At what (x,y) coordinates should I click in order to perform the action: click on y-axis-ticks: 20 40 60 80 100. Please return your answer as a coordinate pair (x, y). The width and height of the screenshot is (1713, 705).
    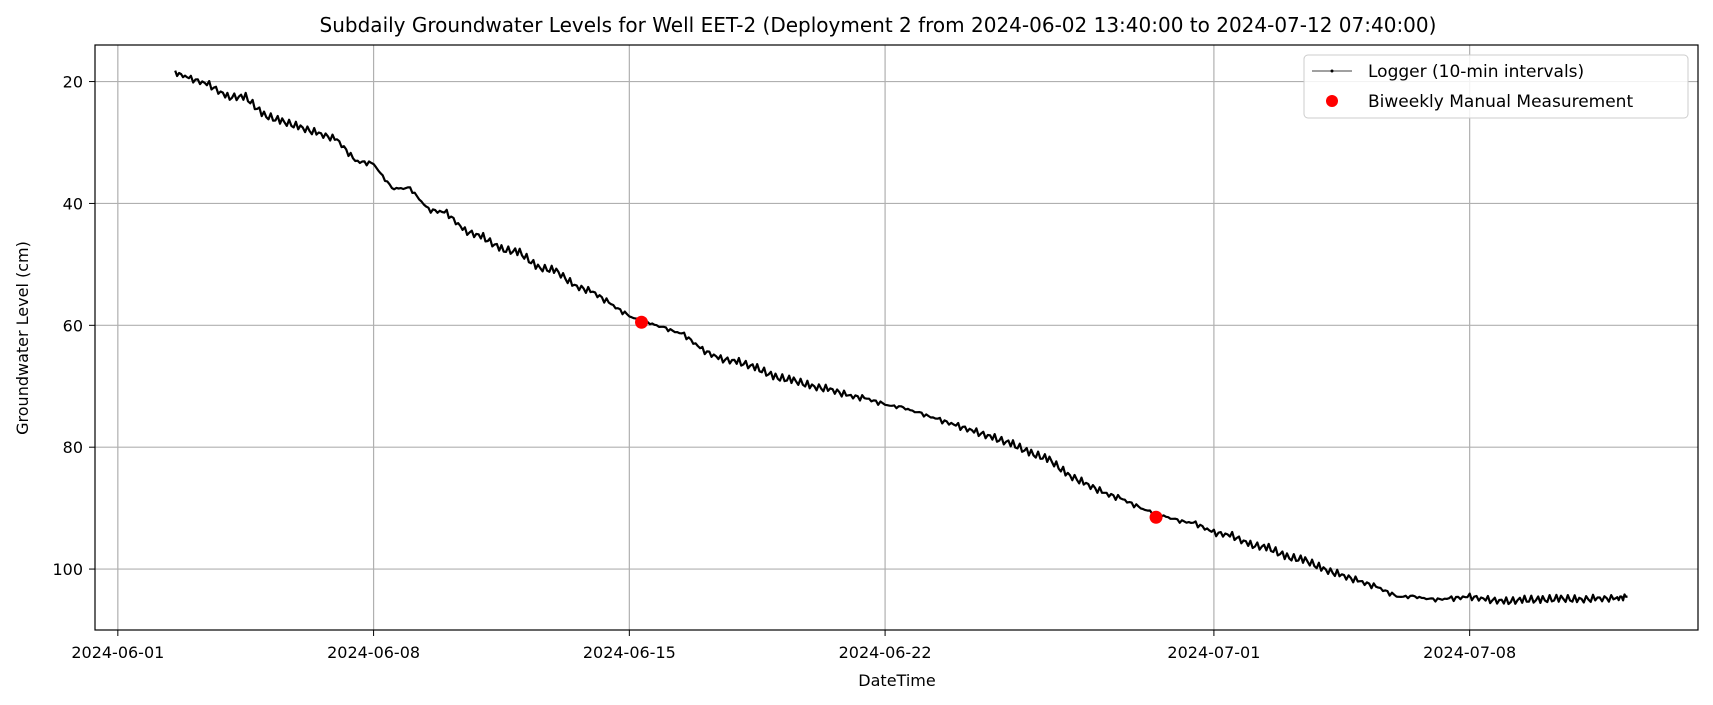
    Looking at the image, I should click on (73, 326).